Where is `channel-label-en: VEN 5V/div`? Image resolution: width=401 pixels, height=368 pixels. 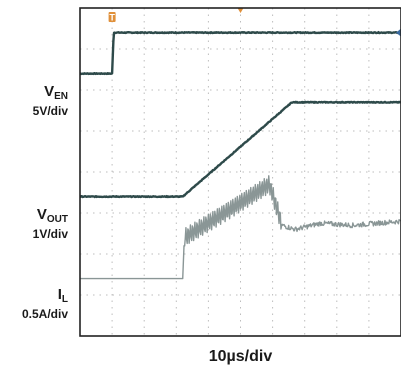
channel-label-en: VEN 5V/div is located at coordinates (50, 100).